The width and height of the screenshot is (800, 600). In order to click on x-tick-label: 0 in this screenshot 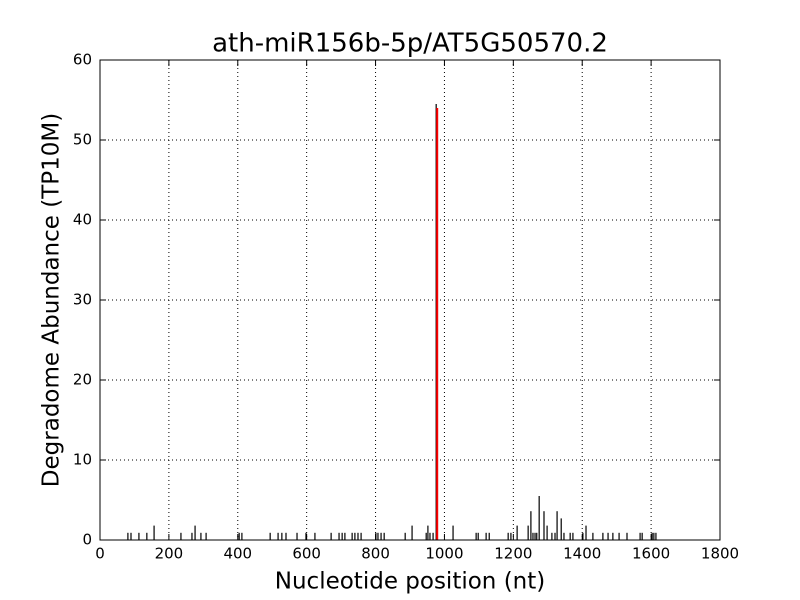, I will do `click(100, 554)`.